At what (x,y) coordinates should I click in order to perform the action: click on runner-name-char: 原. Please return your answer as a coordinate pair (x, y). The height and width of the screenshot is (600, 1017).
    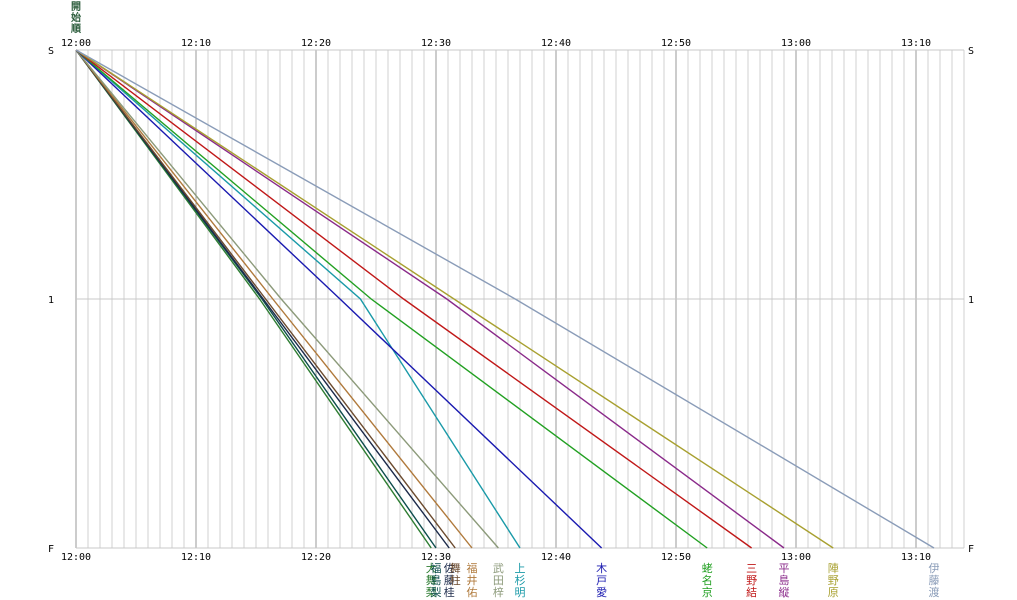
    Looking at the image, I should click on (833, 592).